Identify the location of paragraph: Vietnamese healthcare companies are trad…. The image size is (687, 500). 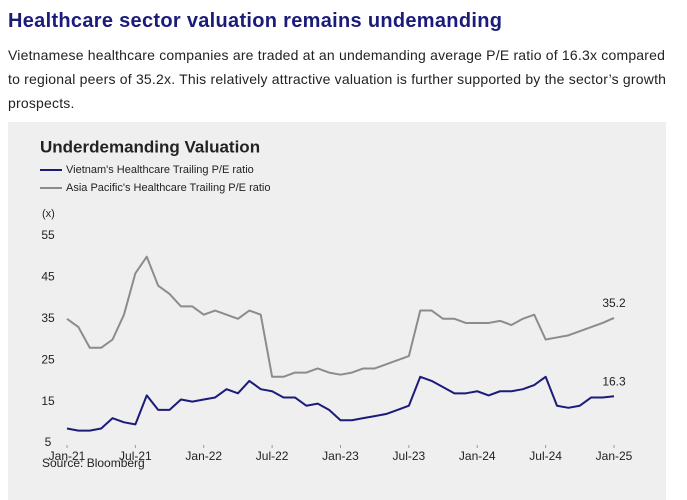
(337, 79).